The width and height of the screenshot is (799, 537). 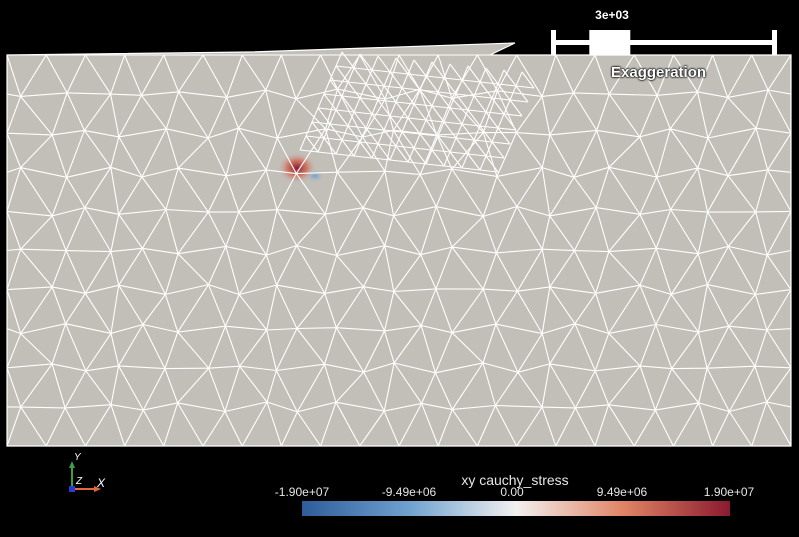 I want to click on slider-track, so click(x=664, y=42).